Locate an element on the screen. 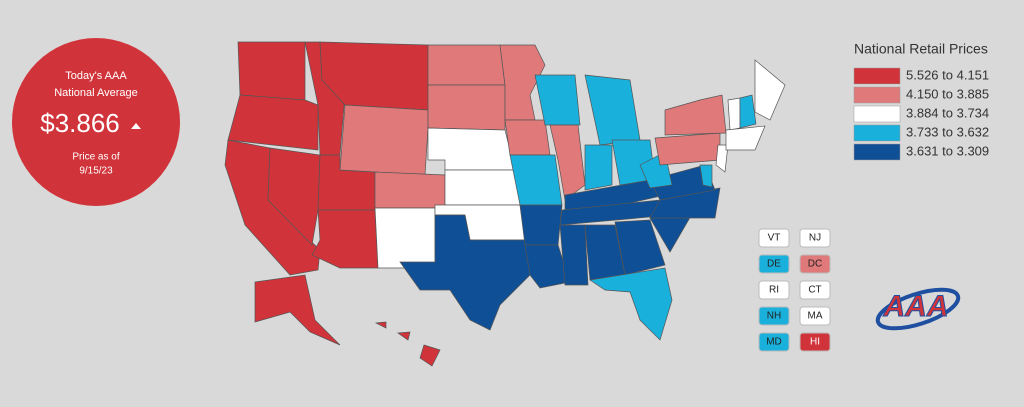 The height and width of the screenshot is (407, 1024). state-box: CT is located at coordinates (815, 290).